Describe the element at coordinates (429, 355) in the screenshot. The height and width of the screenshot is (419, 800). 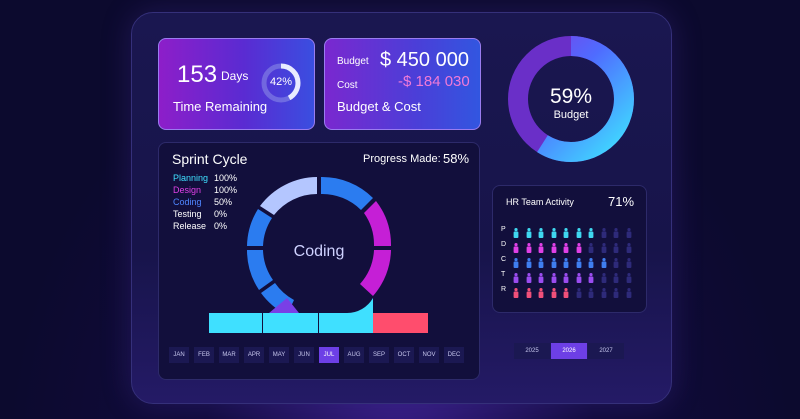
I see `month-nov: NOV` at that location.